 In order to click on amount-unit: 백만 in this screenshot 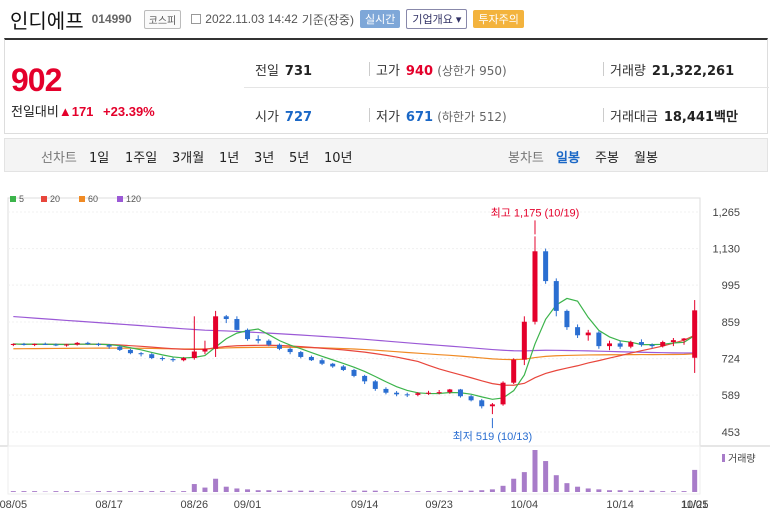, I will do `click(726, 117)`.